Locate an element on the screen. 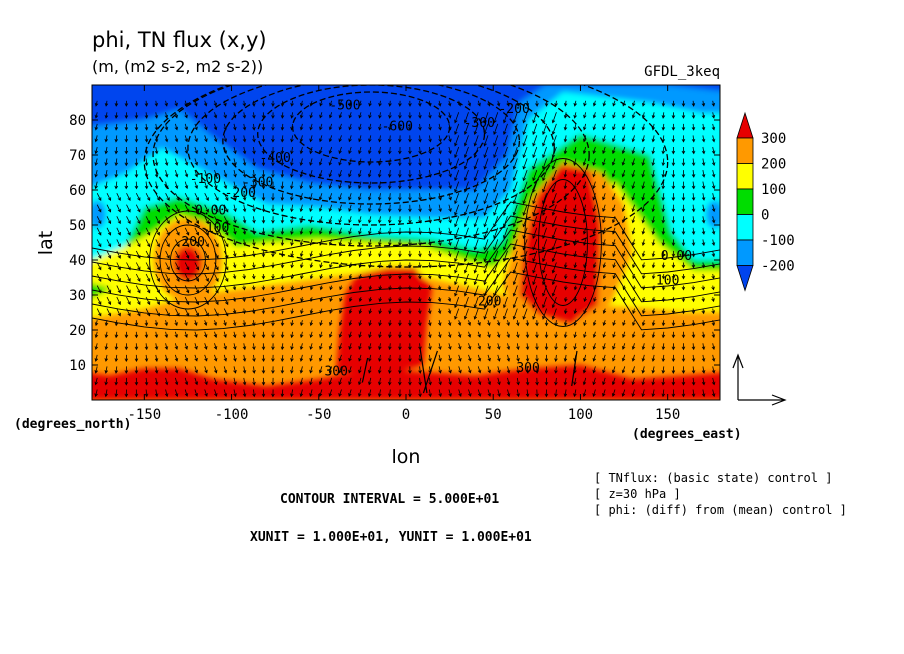  x-tick-label: 100 is located at coordinates (580, 415).